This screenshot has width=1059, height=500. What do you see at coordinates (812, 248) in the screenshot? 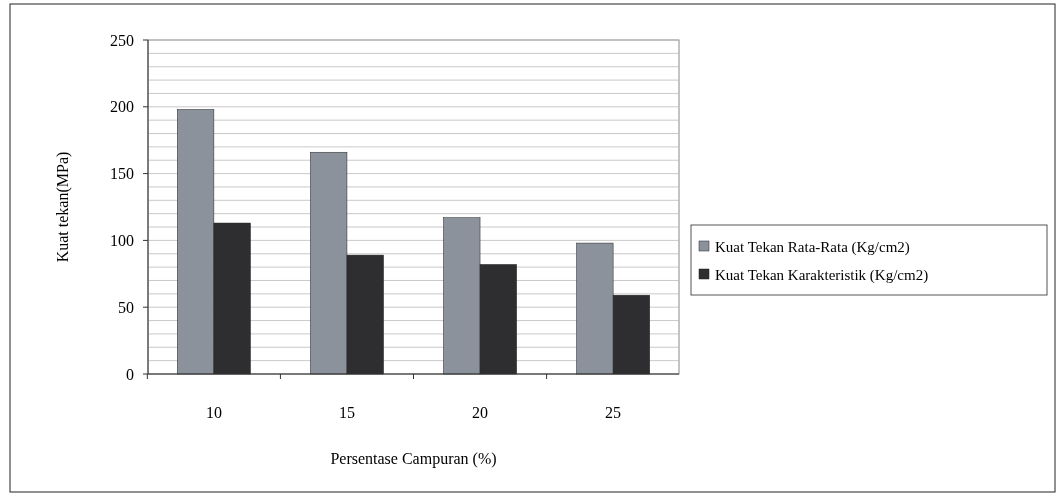
I see `legend-label: Kuat Tekan Rata-Rata (Kg/cm2)` at bounding box center [812, 248].